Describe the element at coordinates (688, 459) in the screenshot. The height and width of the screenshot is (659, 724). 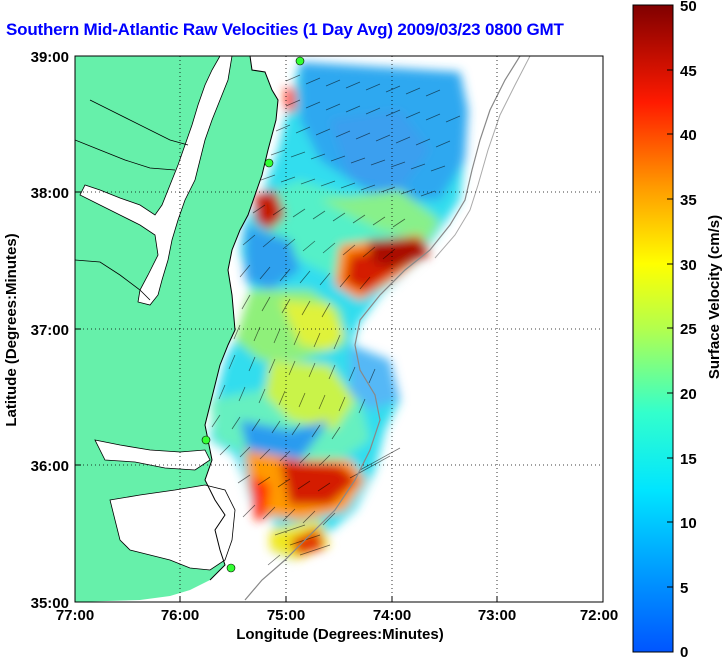
I see `colorbar-tick-label: 15` at that location.